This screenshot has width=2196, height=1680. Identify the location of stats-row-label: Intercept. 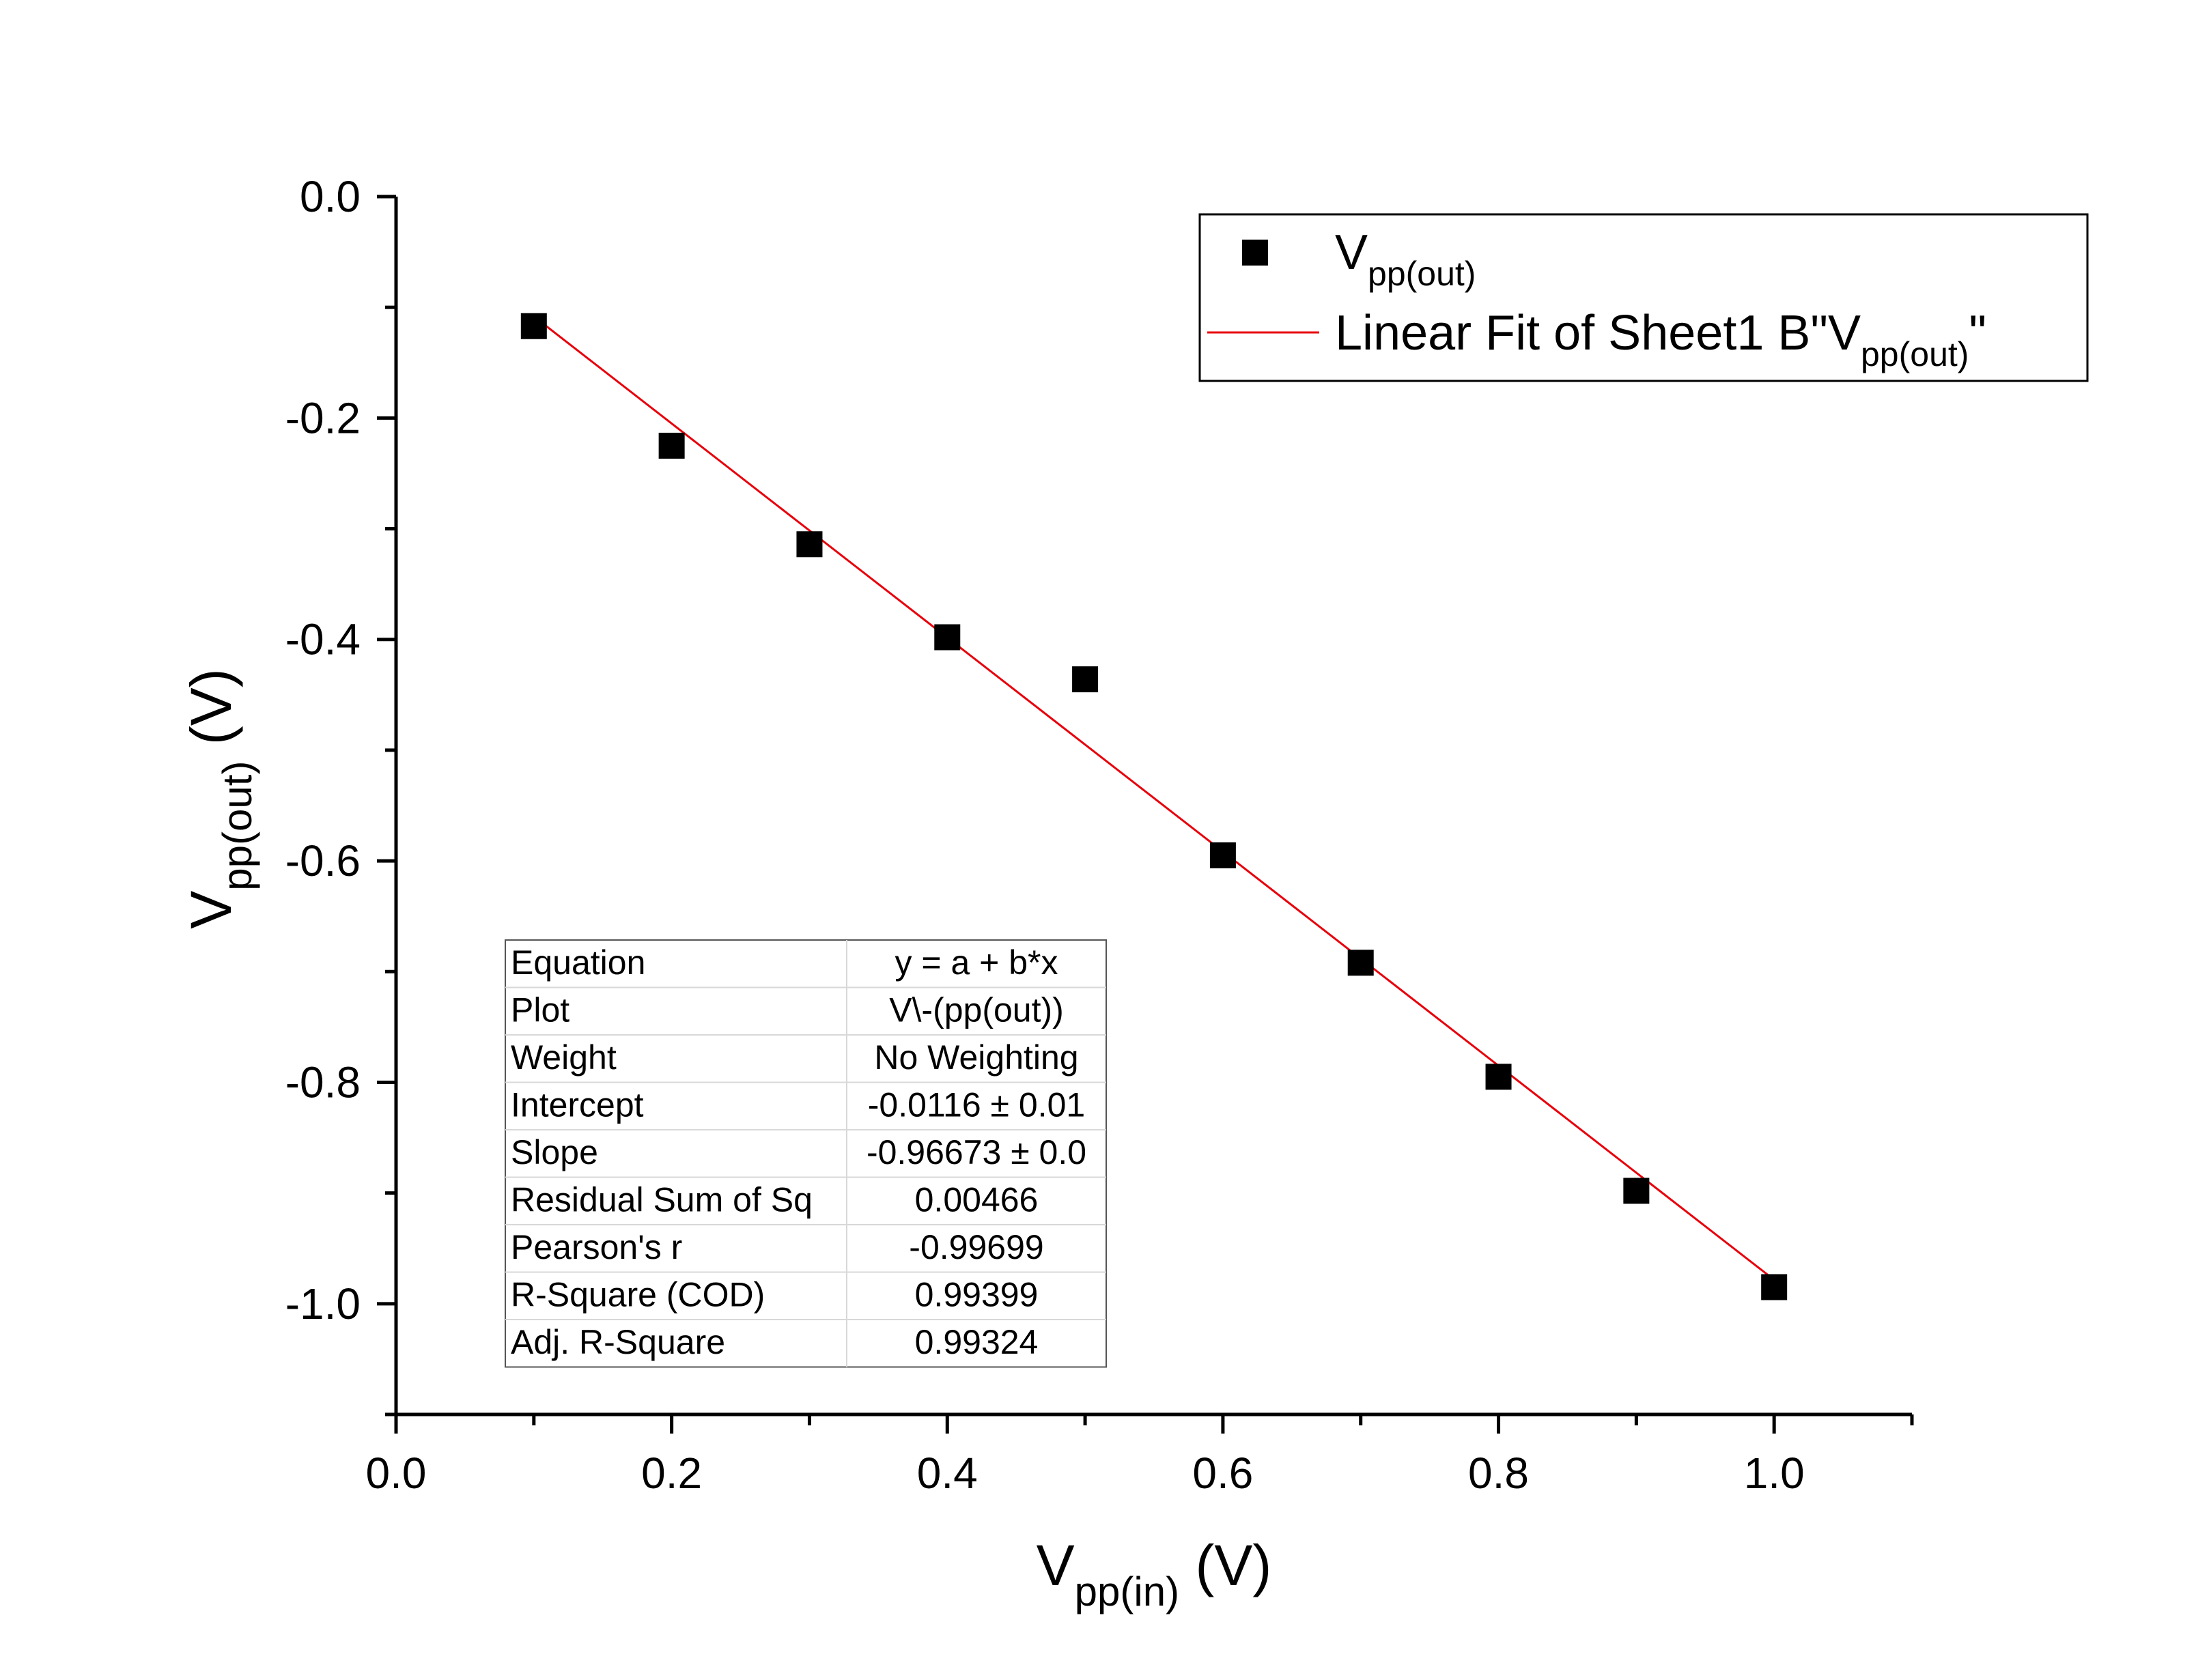
(577, 1105).